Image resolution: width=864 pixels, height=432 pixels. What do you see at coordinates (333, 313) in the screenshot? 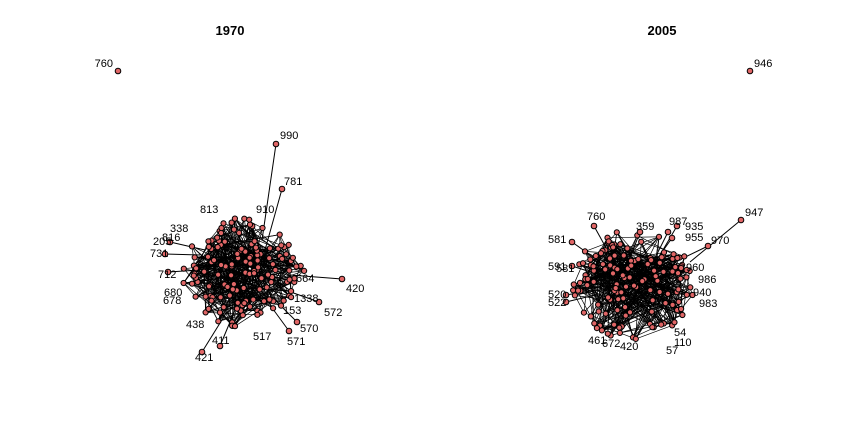
I see `node-label: 572` at bounding box center [333, 313].